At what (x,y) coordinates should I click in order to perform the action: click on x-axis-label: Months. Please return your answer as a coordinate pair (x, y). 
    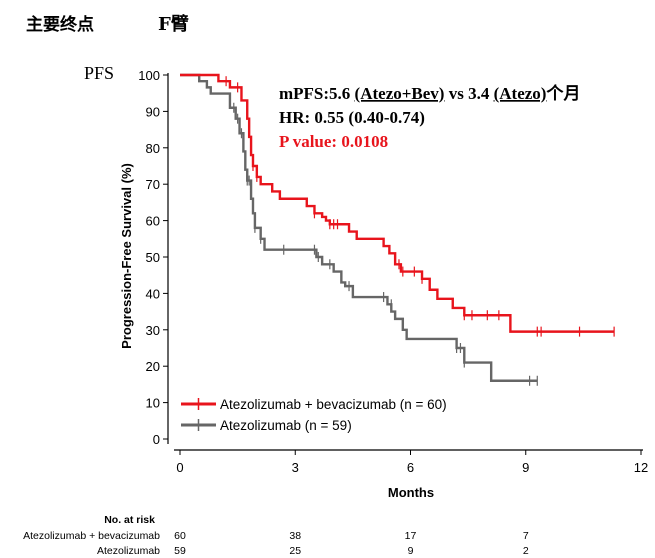
    Looking at the image, I should click on (411, 492).